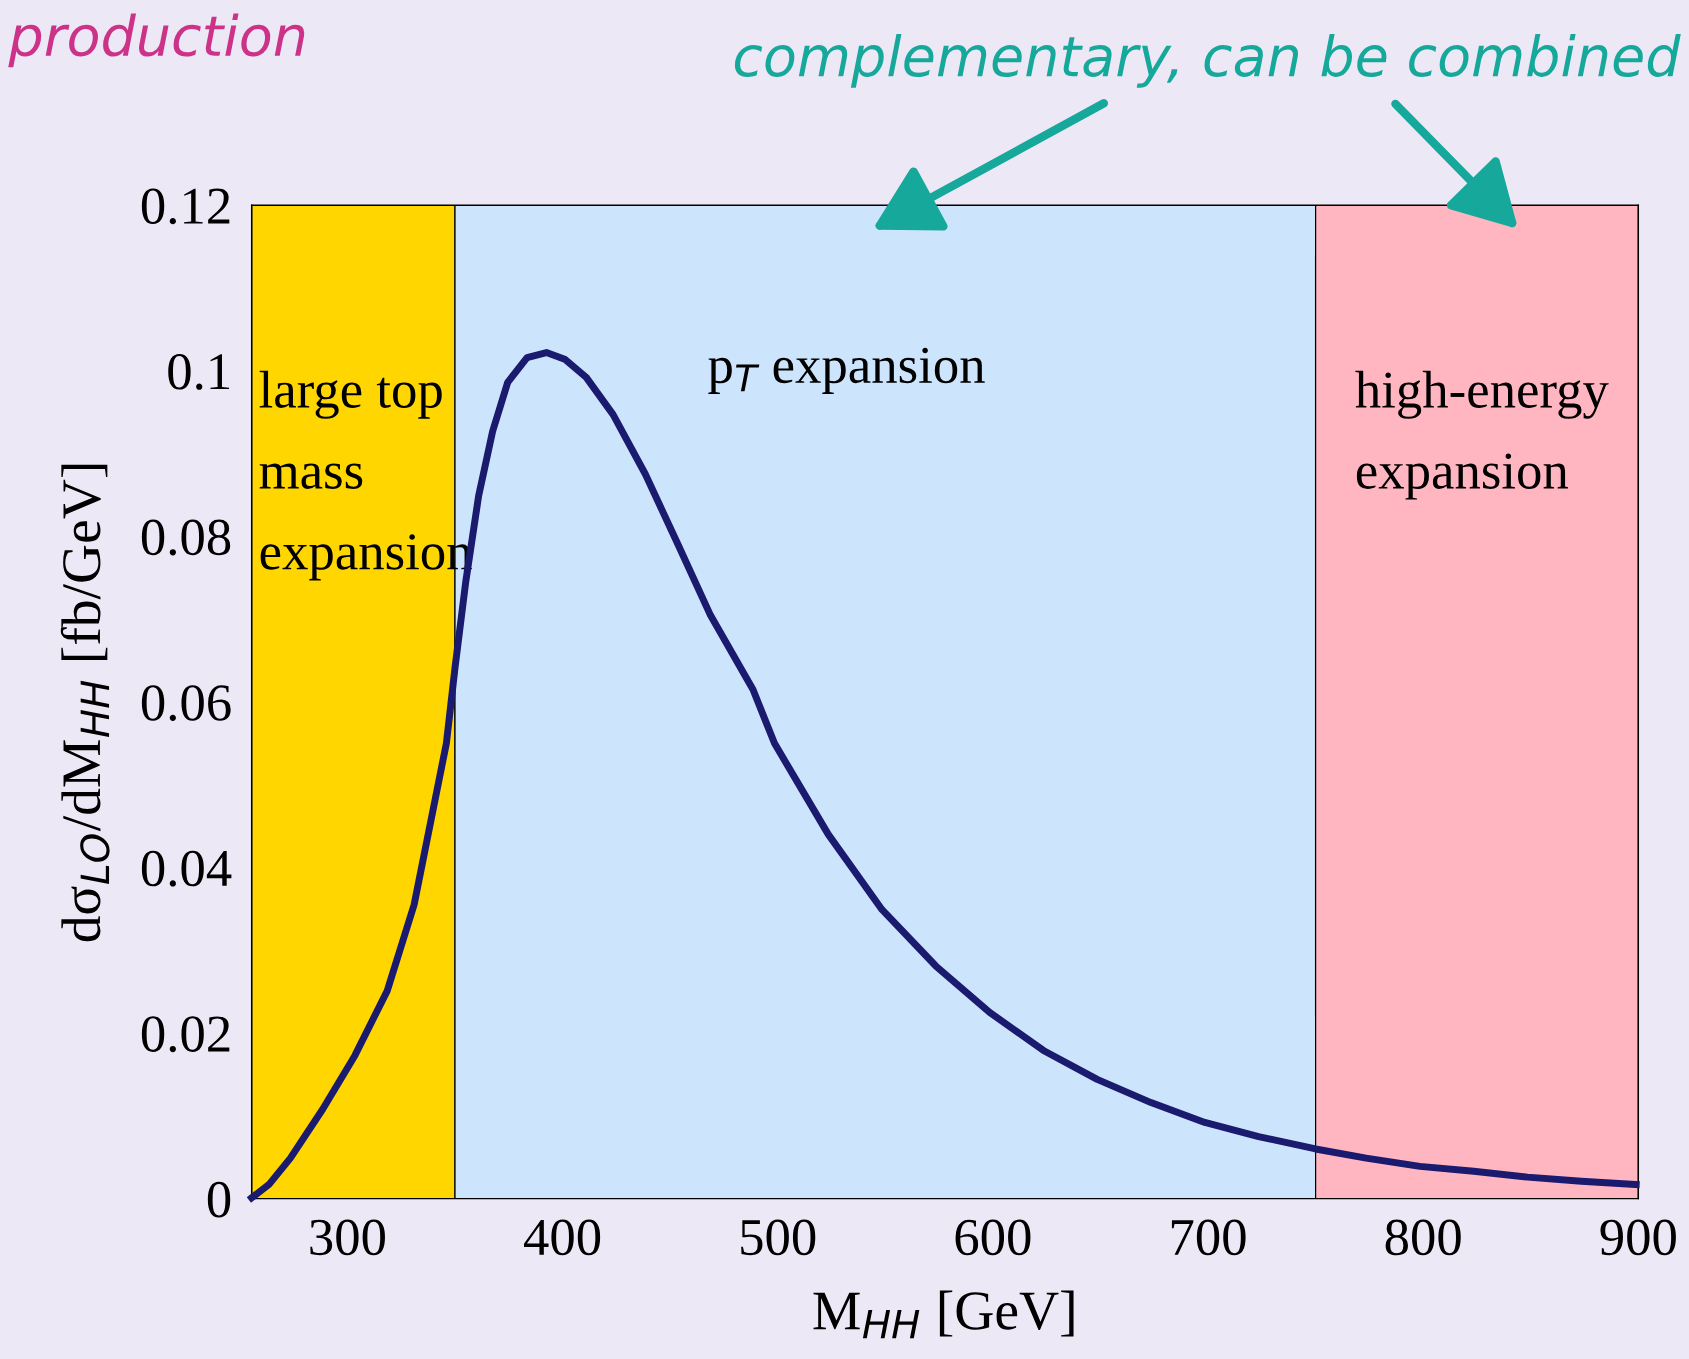 The height and width of the screenshot is (1359, 1689). Describe the element at coordinates (993, 1237) in the screenshot. I see `x-tick-label: 600` at that location.